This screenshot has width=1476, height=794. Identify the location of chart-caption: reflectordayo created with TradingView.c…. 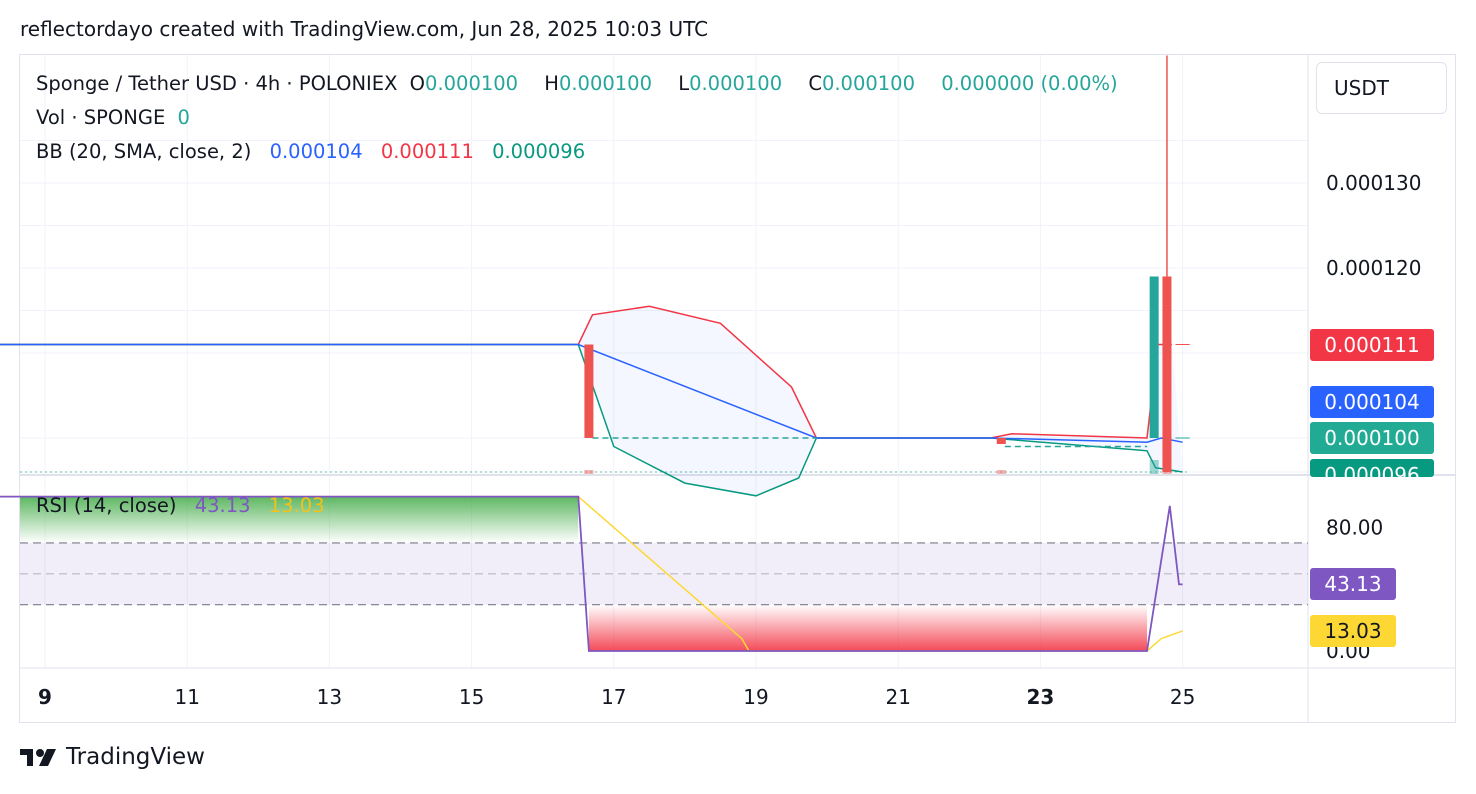
(364, 29).